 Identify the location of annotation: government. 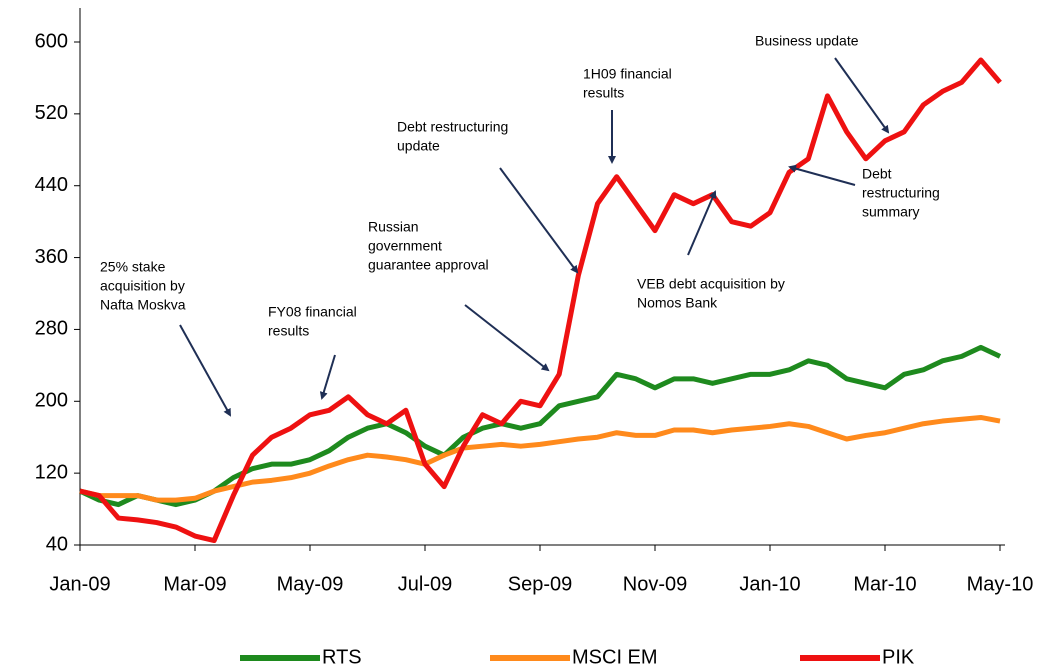
(405, 246).